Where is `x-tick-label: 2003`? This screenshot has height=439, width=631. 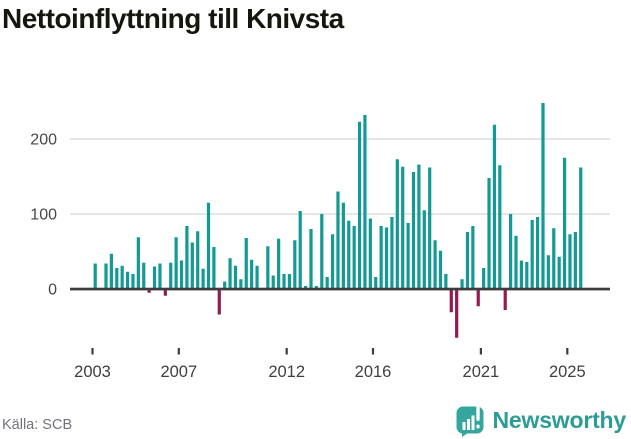 x-tick-label: 2003 is located at coordinates (92, 372).